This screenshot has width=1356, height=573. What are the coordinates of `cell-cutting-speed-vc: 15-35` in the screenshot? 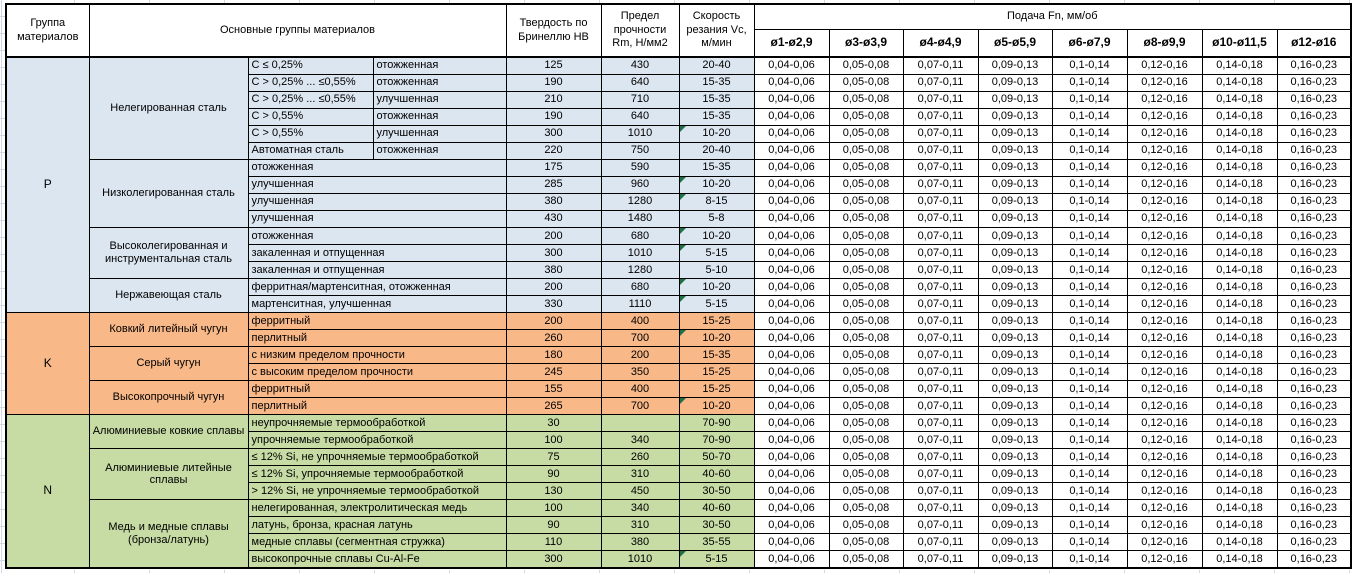 It's located at (716, 355).